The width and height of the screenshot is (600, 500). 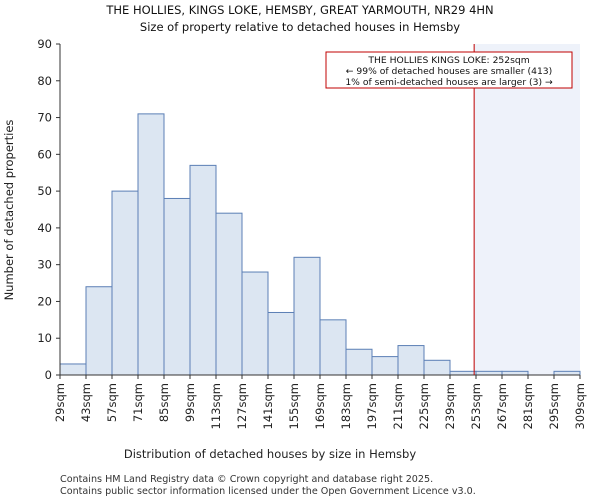 What do you see at coordinates (9, 210) in the screenshot?
I see `y-axis-label: Number of detached properties` at bounding box center [9, 210].